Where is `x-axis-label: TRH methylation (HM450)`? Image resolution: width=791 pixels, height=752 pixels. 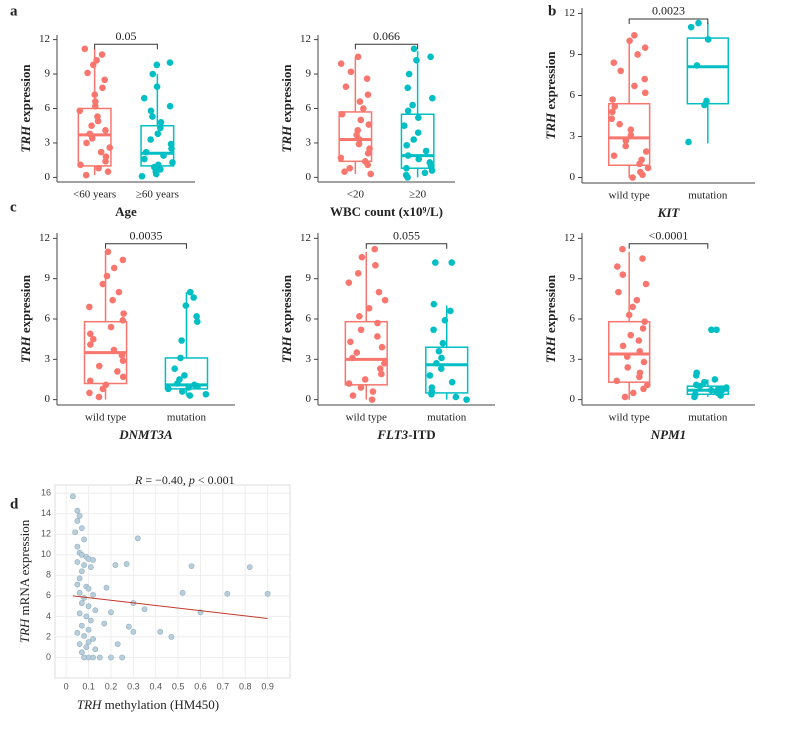 x-axis-label: TRH methylation (HM450) is located at coordinates (148, 704).